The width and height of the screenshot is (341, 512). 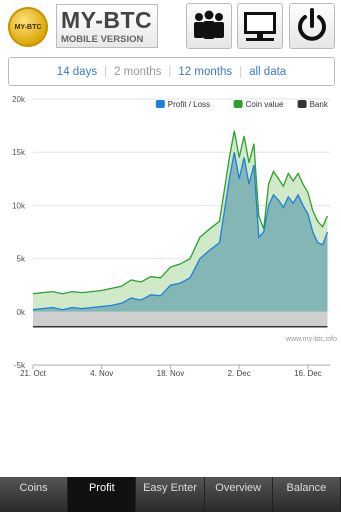 I want to click on tab: Coins, so click(x=34, y=494).